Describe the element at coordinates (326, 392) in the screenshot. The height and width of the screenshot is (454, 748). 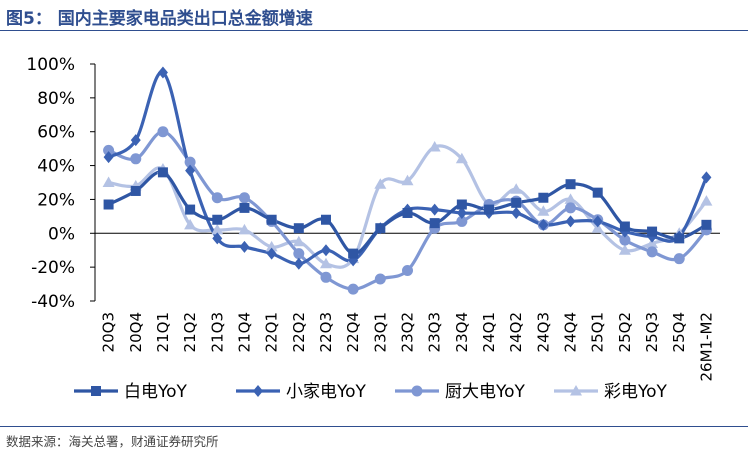
I see `legend-label: 小家电YoY` at that location.